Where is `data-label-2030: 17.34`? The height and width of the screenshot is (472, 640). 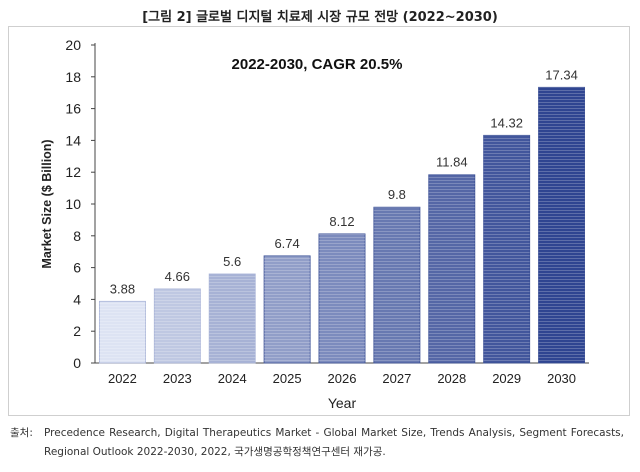
data-label-2030: 17.34 is located at coordinates (561, 74).